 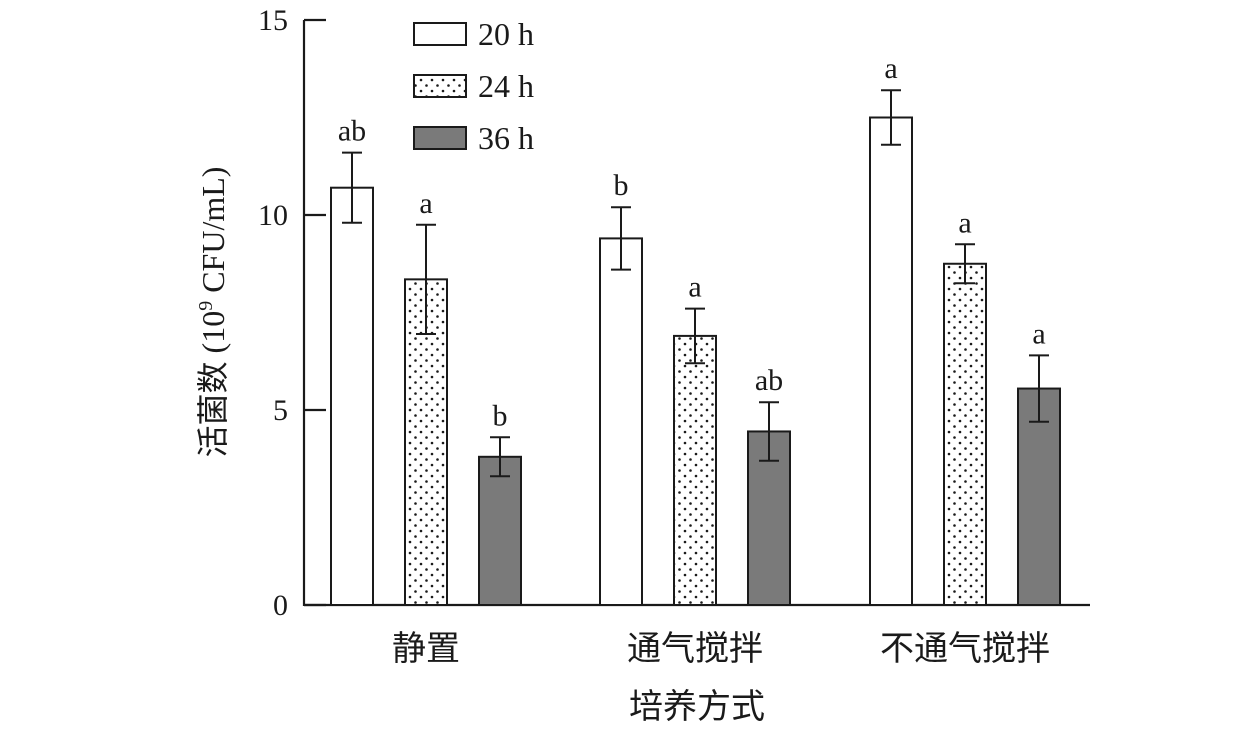 What do you see at coordinates (280, 410) in the screenshot?
I see `y-tick-label: 5` at bounding box center [280, 410].